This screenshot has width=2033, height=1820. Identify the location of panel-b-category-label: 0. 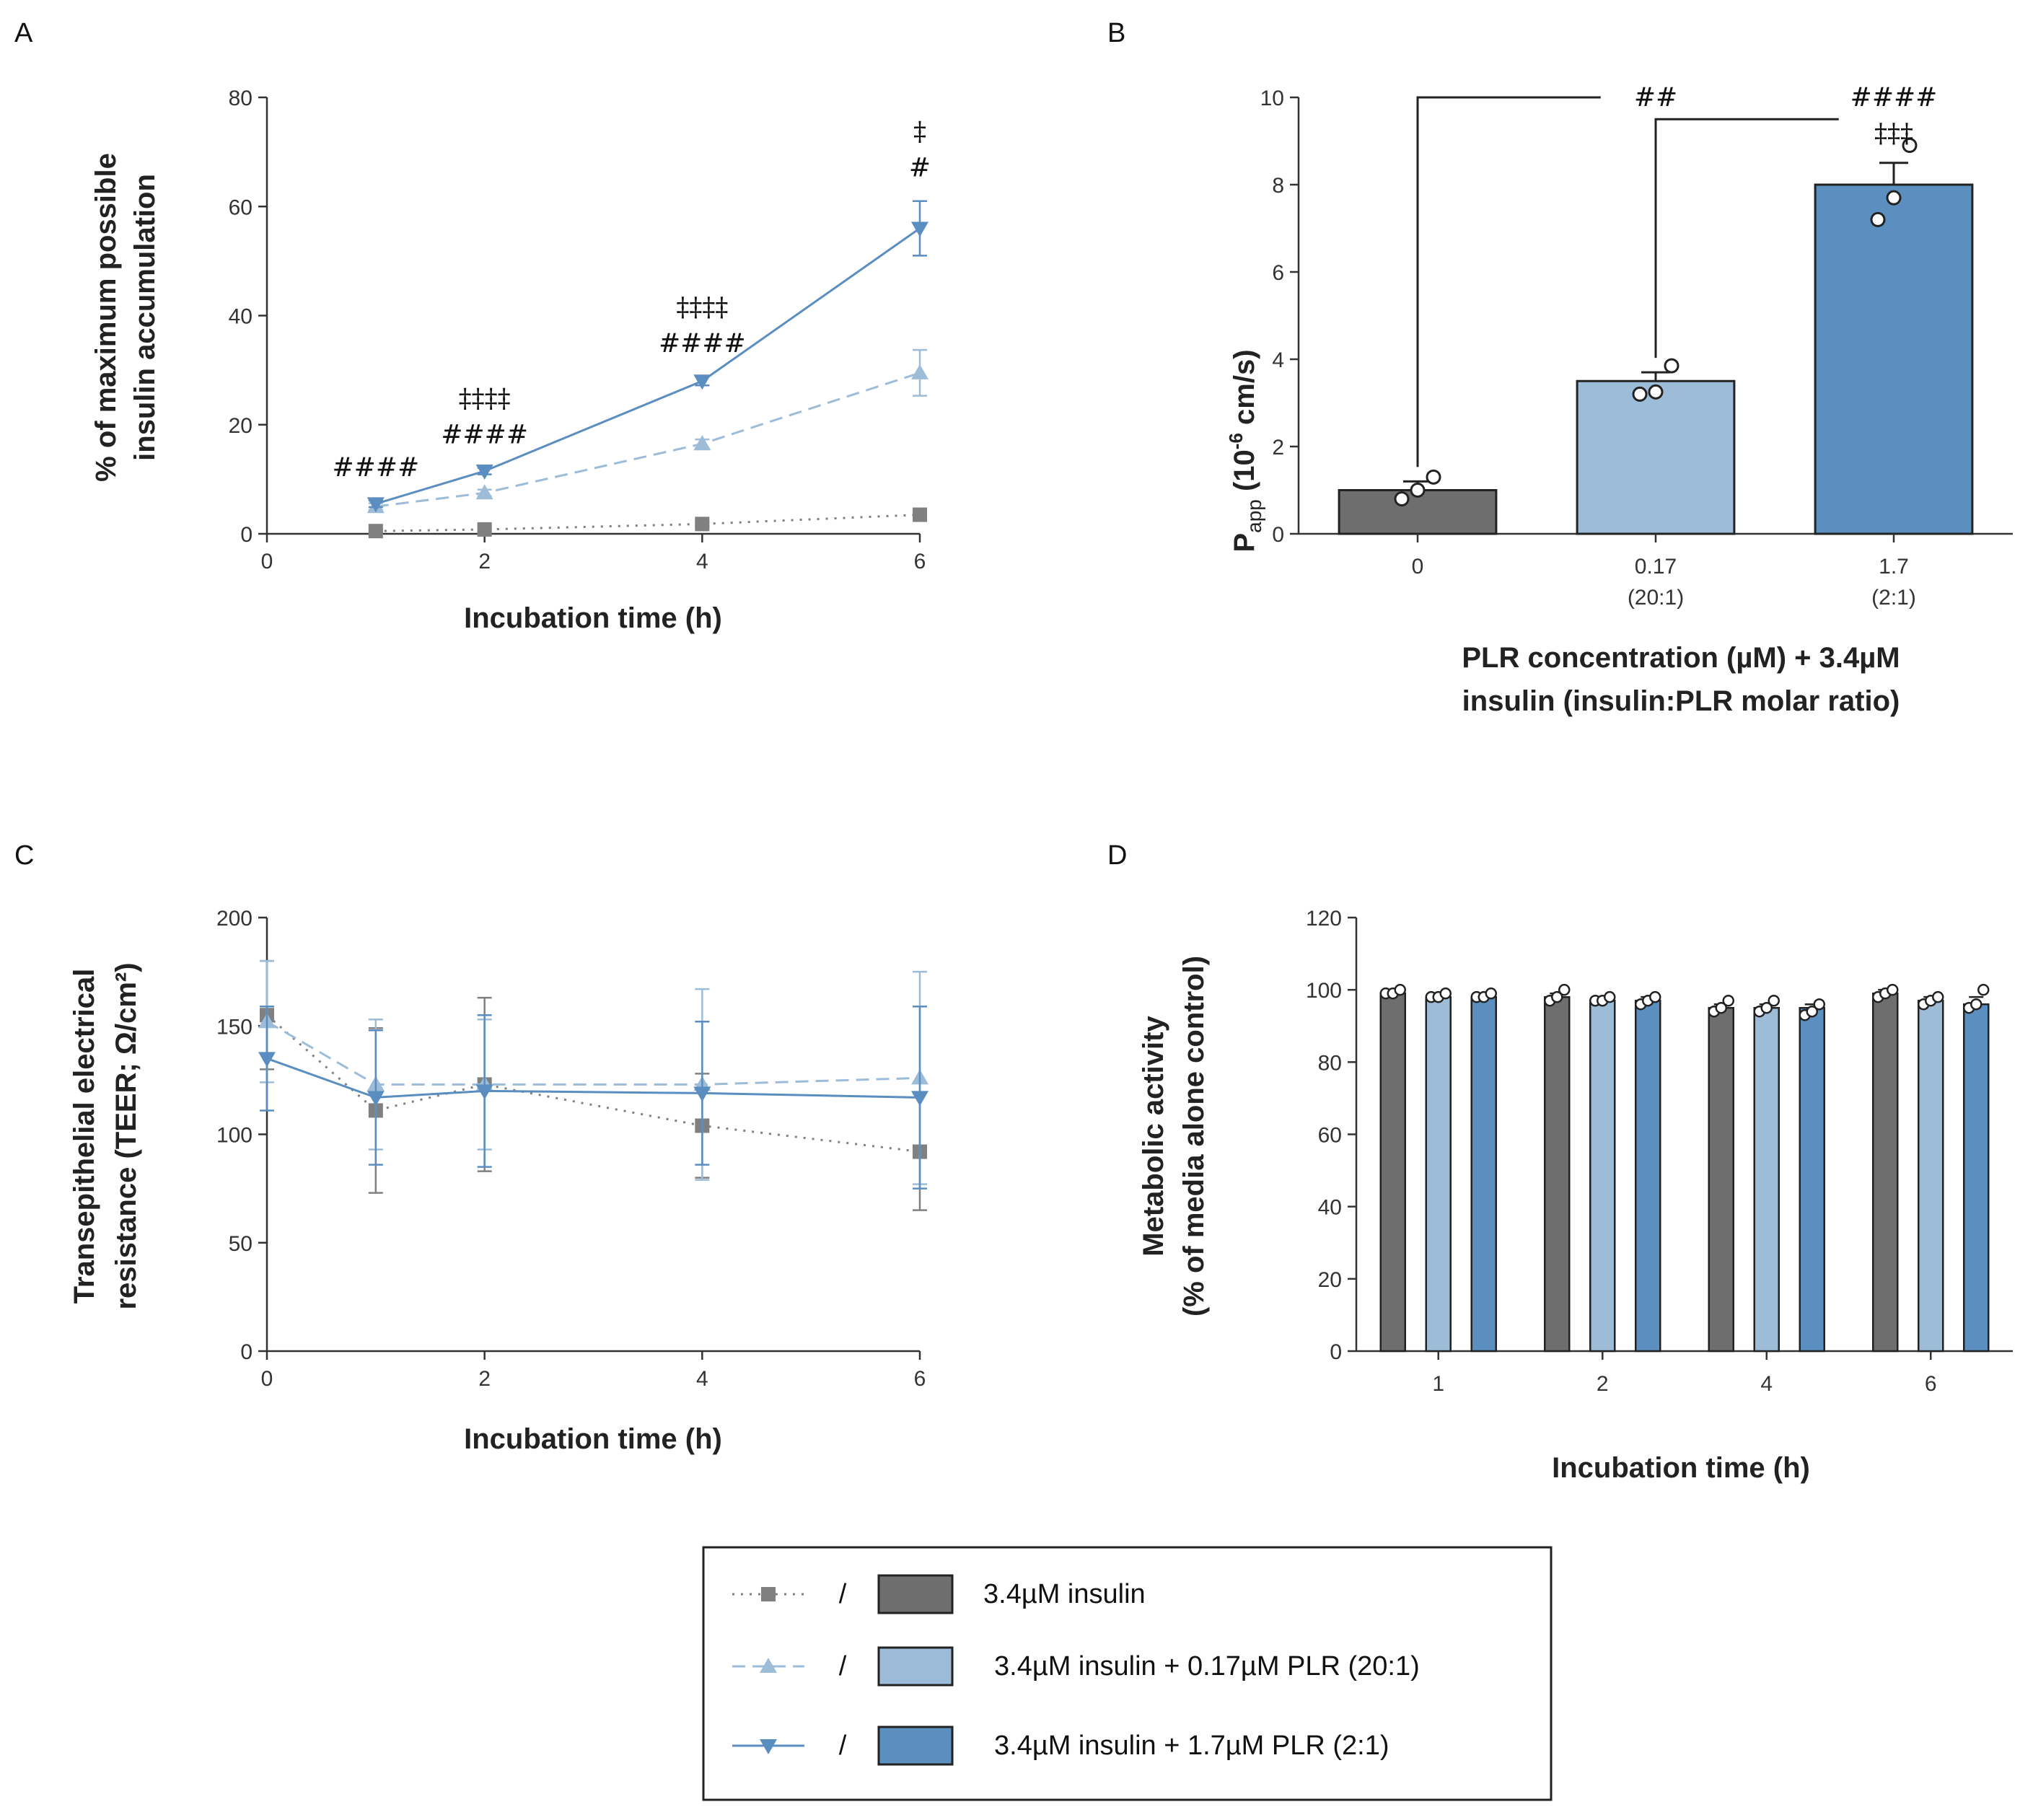
(1418, 567).